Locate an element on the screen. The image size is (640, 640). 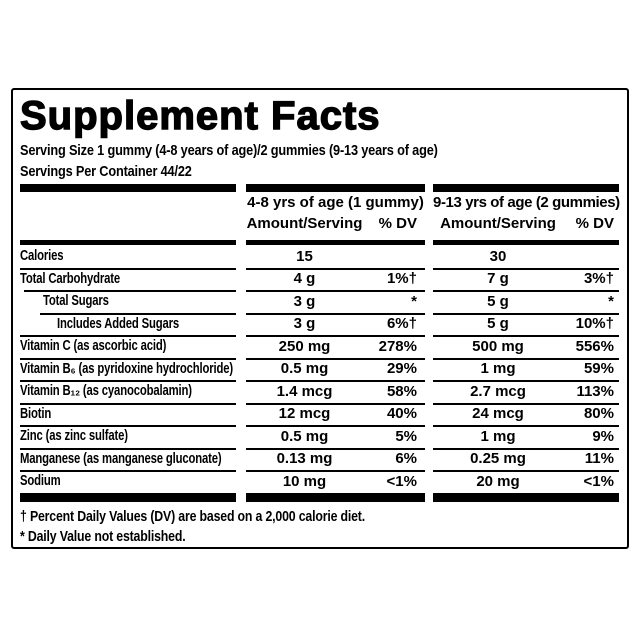
amount-value: 24 mcg is located at coordinates (498, 414).